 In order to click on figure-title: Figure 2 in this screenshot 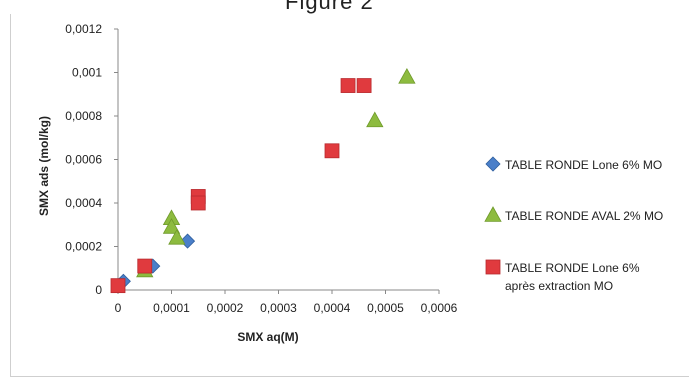, I will do `click(329, 7)`.